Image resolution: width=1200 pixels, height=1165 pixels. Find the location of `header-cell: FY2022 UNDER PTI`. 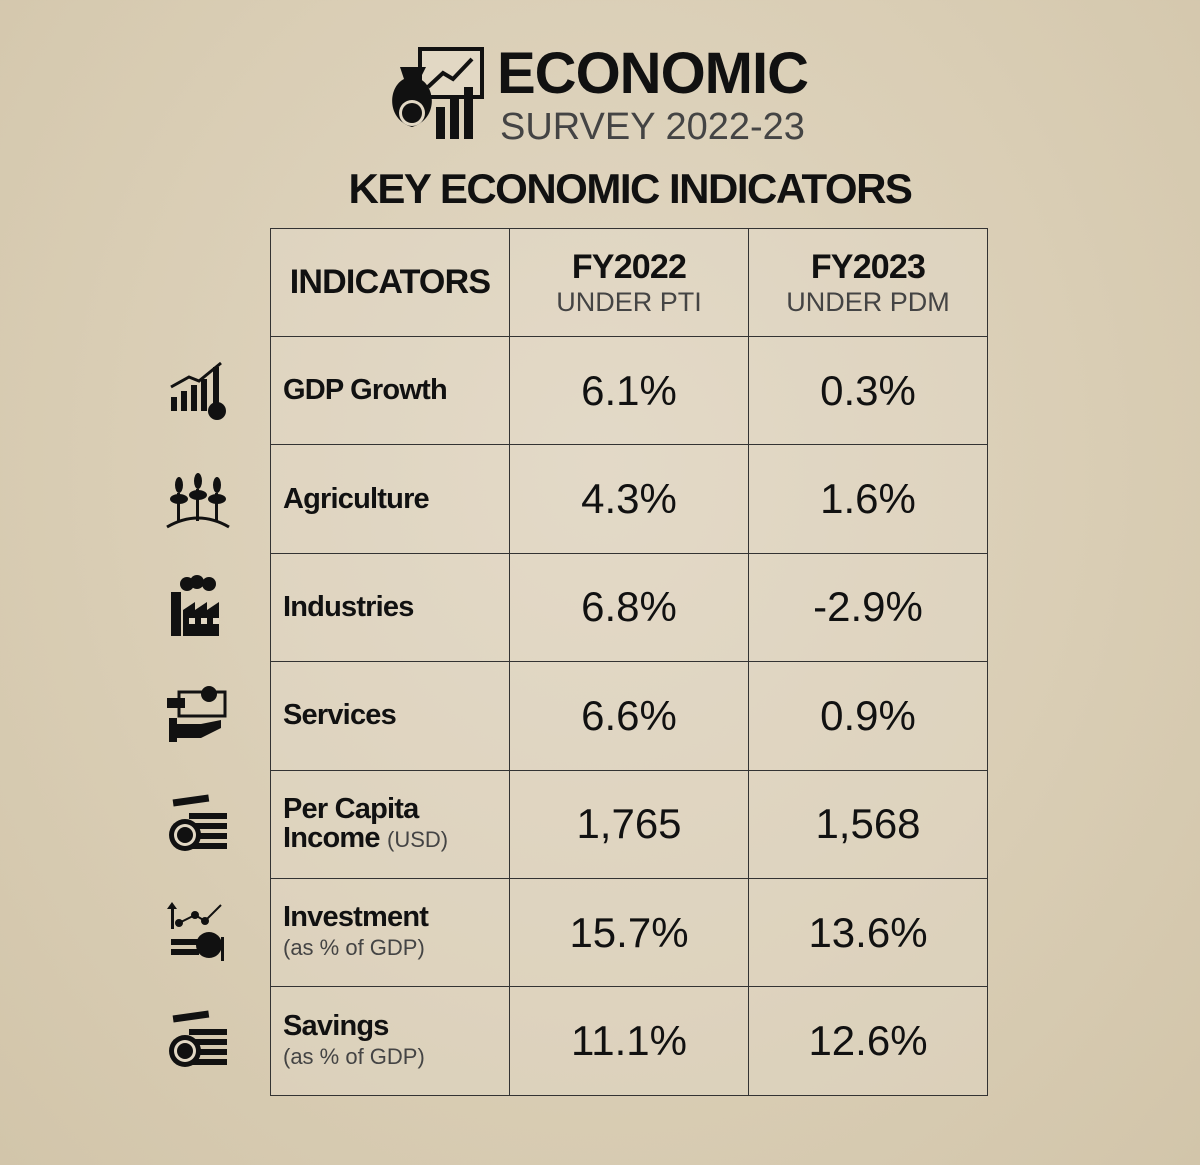

header-cell: FY2022 UNDER PTI is located at coordinates (629, 282).